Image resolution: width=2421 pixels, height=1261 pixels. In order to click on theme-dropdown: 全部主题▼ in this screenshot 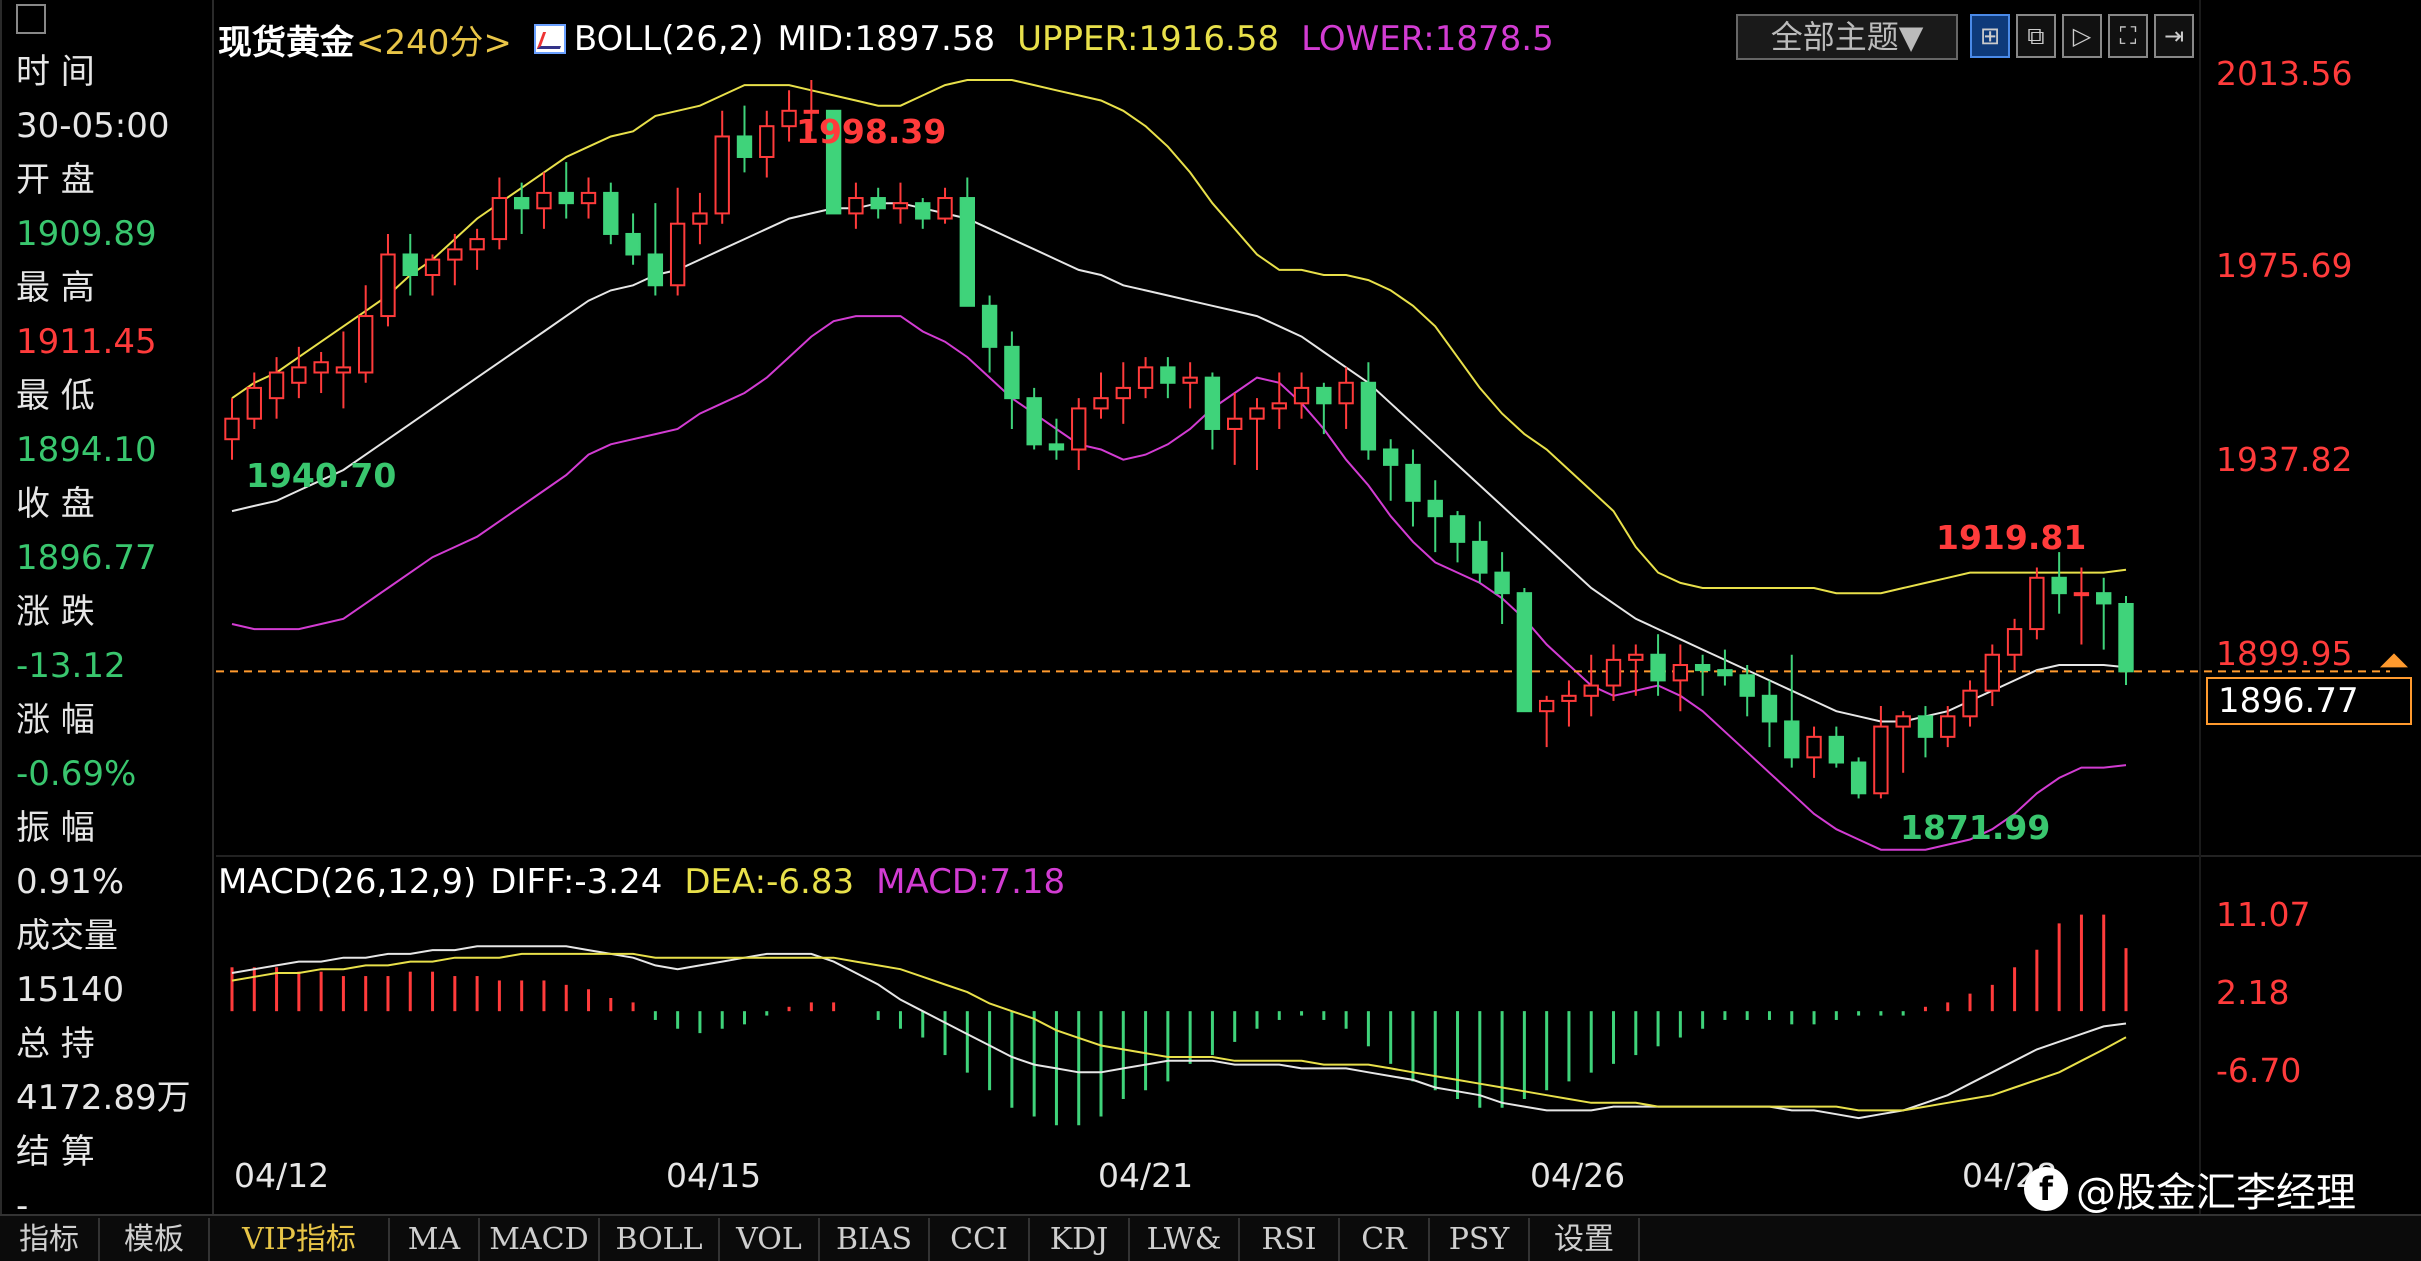, I will do `click(1847, 37)`.